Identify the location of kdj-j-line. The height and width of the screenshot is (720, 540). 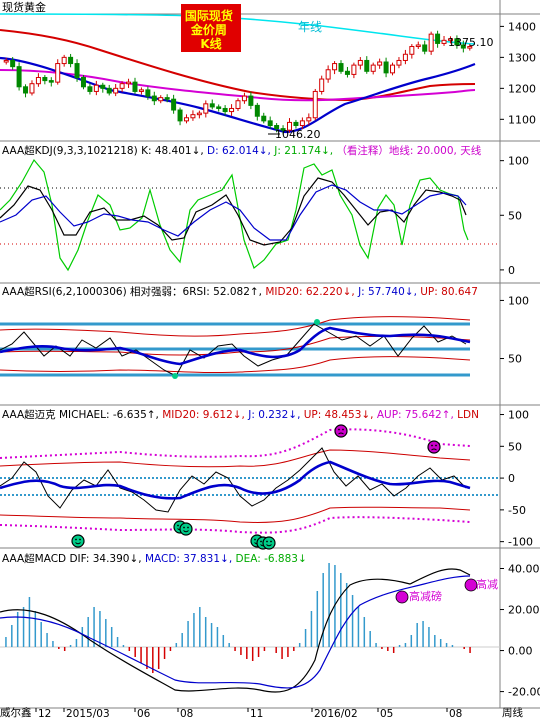
(234, 215).